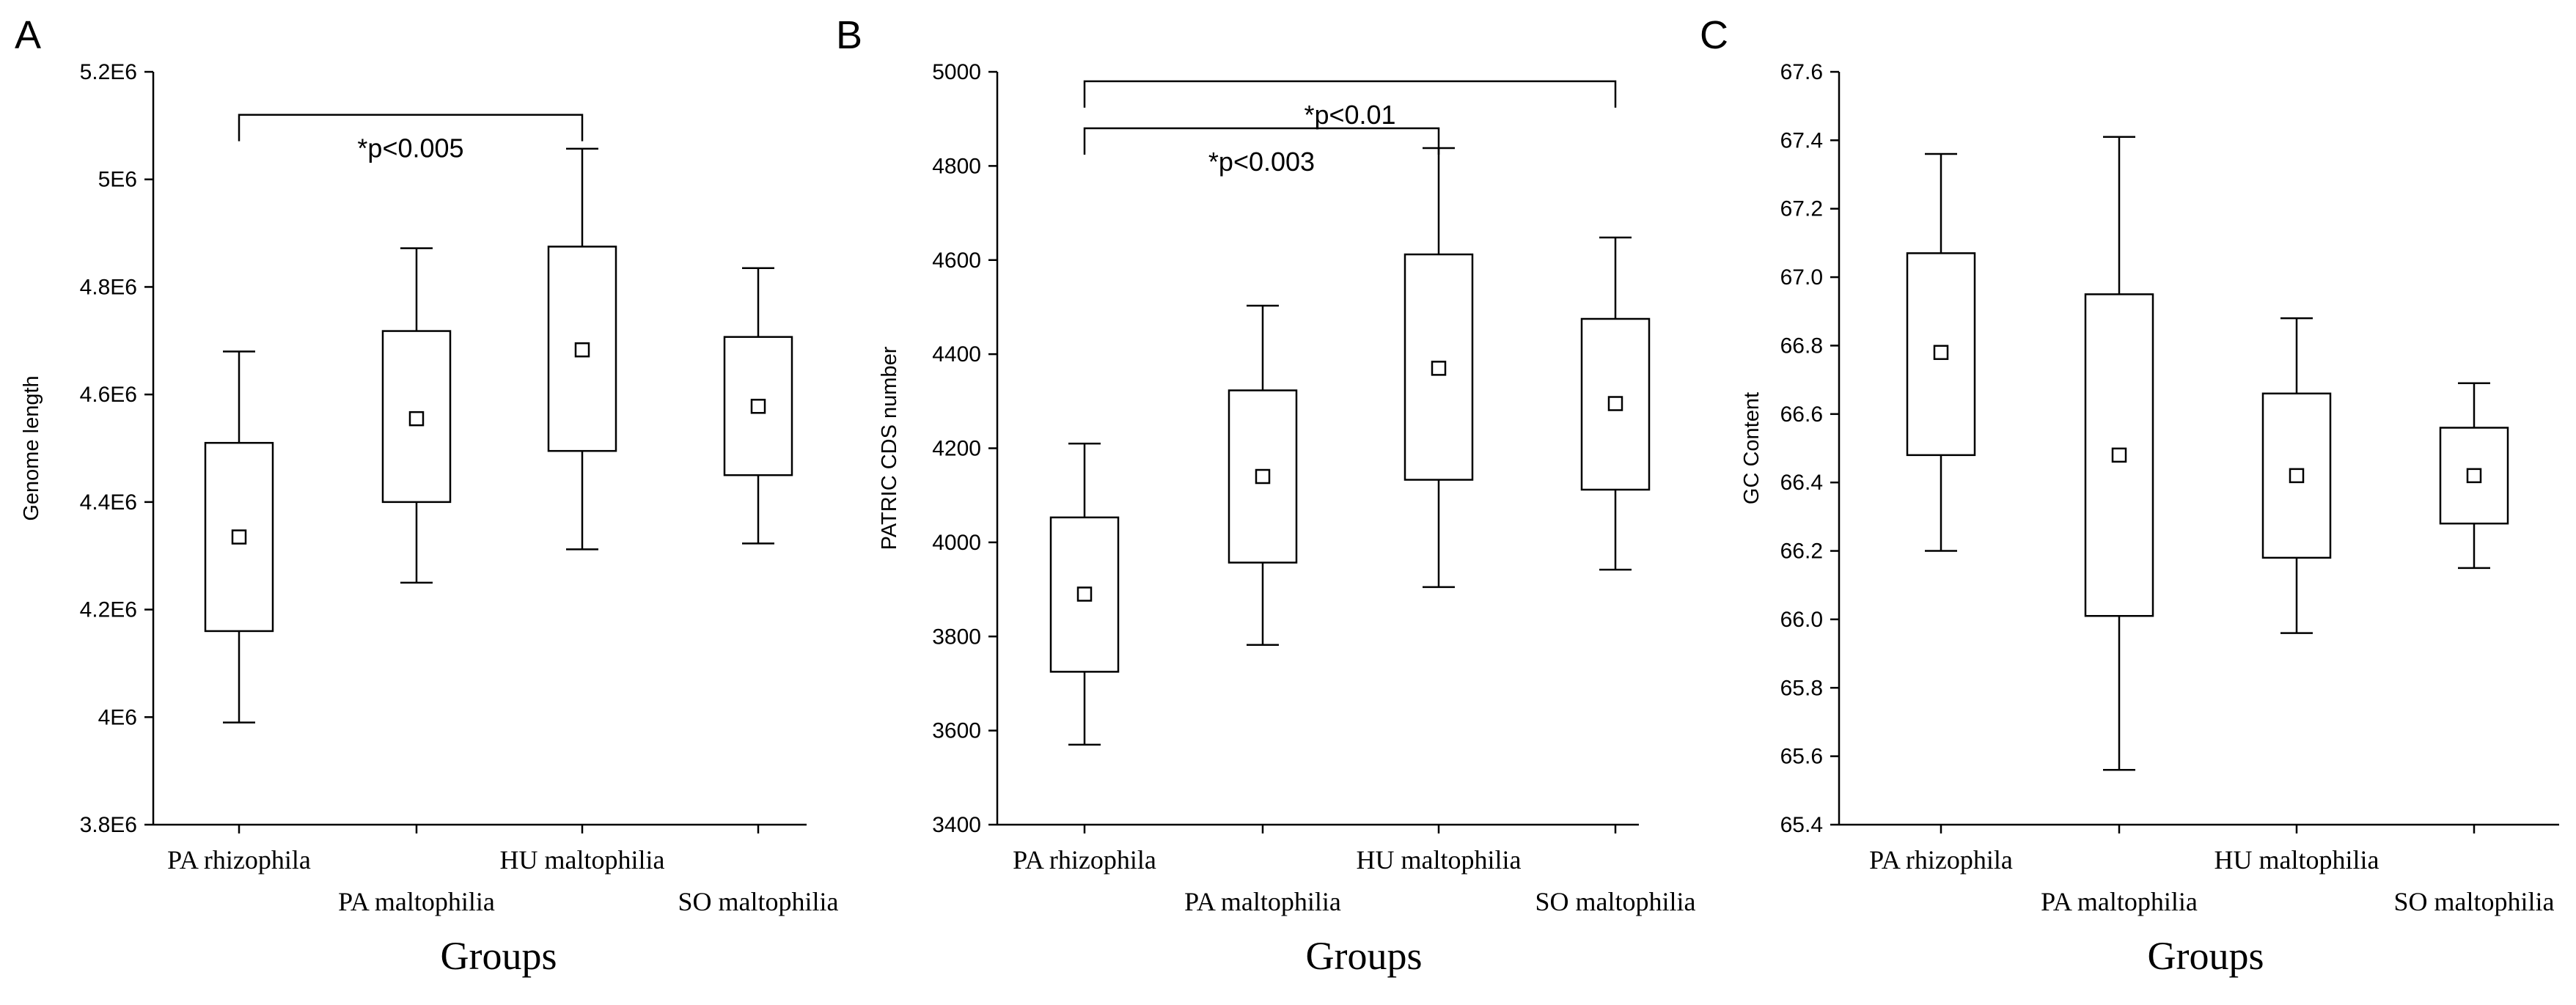 This screenshot has width=2576, height=1005. Describe the element at coordinates (28, 35) in the screenshot. I see `panel-letter: A` at that location.